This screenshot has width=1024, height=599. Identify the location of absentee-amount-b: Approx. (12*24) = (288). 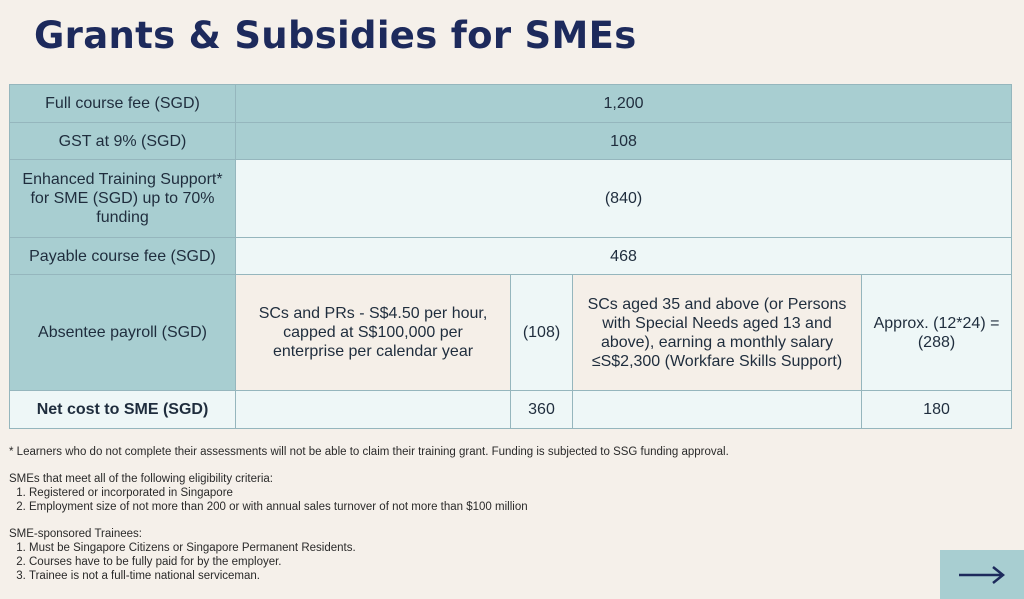
(936, 332).